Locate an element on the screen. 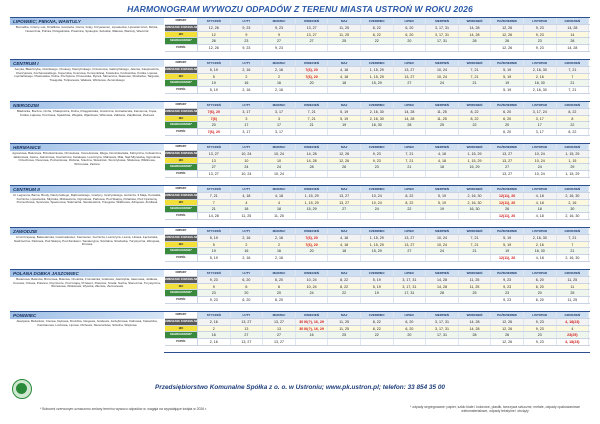  date-cell: 21 is located at coordinates (312, 125).